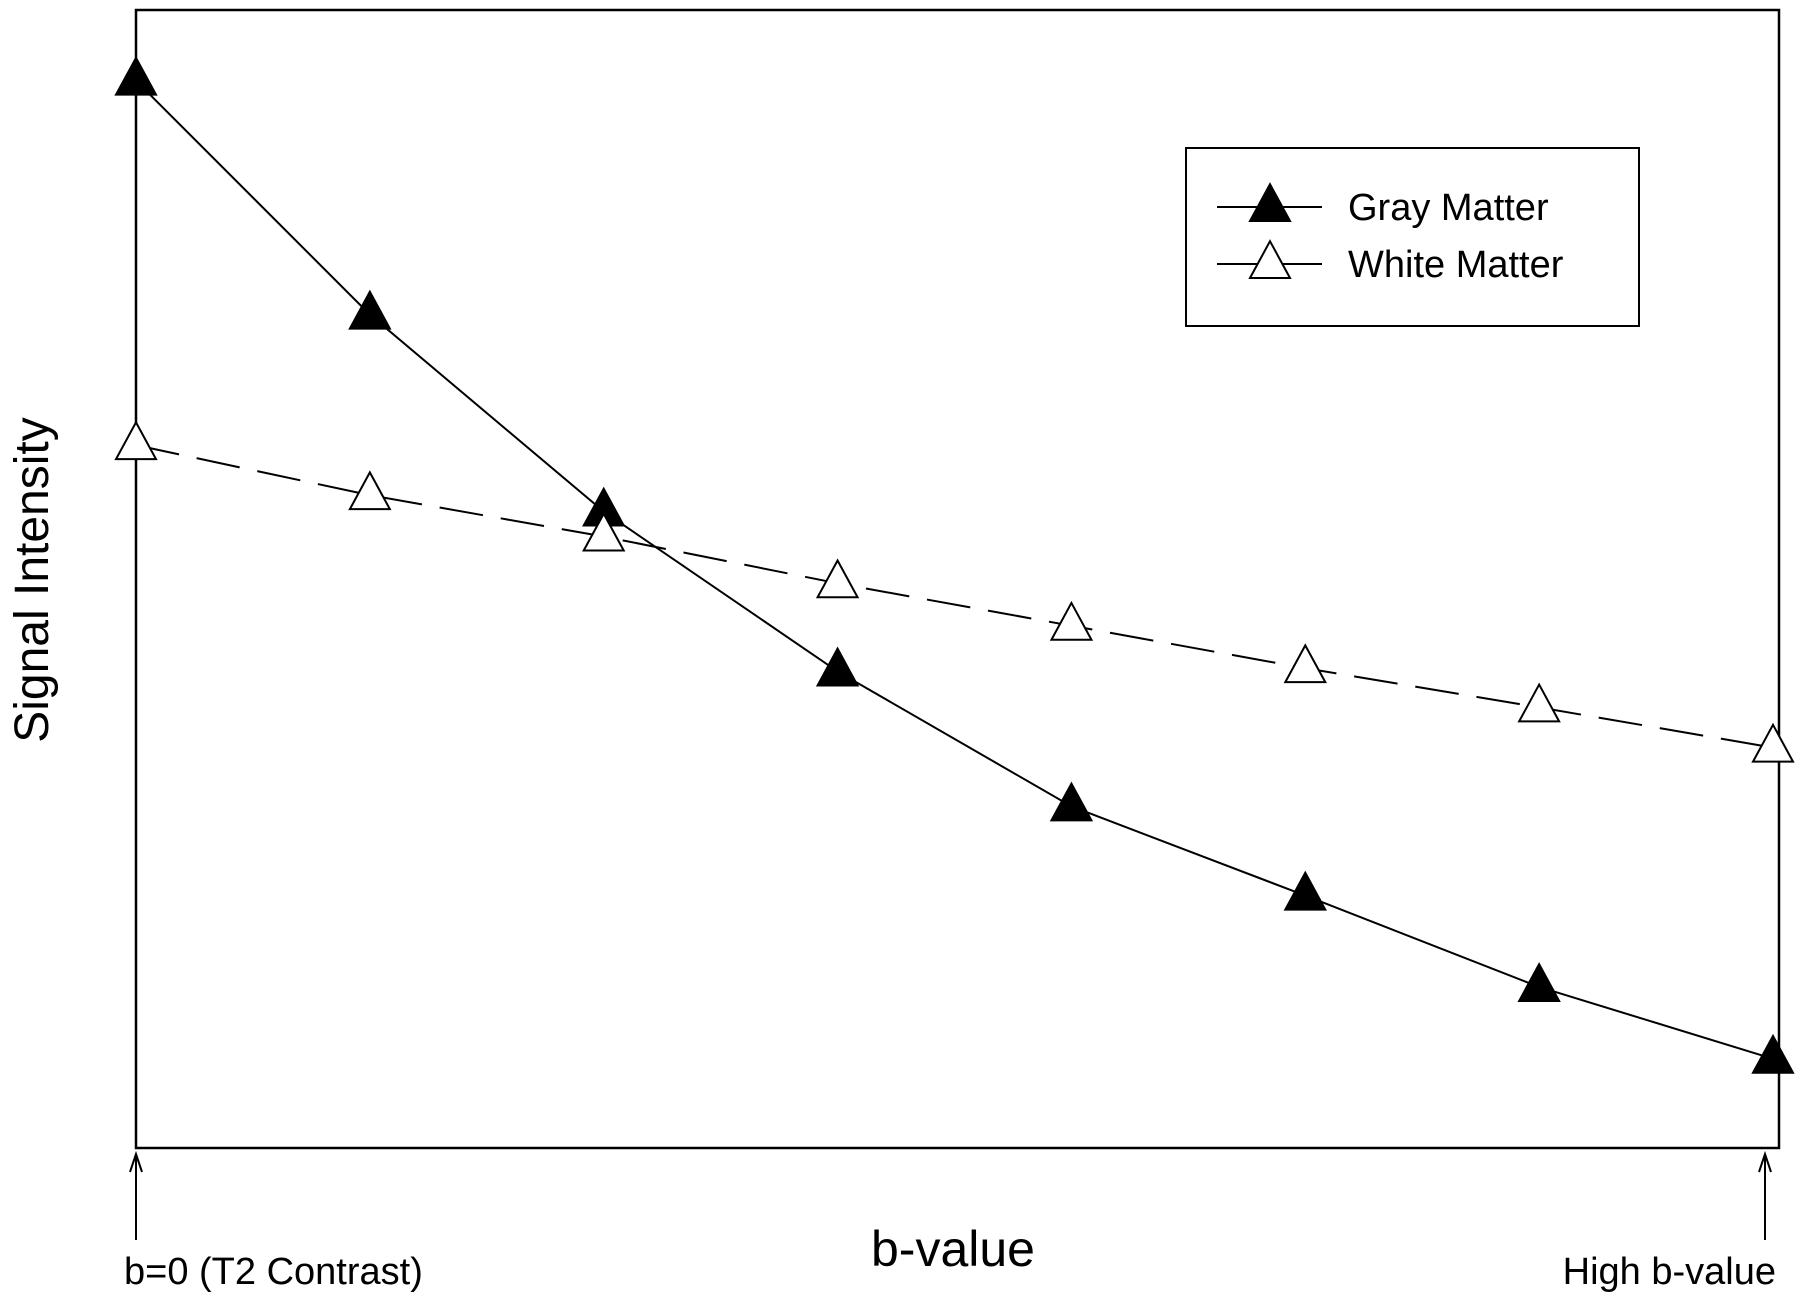  I want to click on legend-white-matter-label: White Matter, so click(1456, 265).